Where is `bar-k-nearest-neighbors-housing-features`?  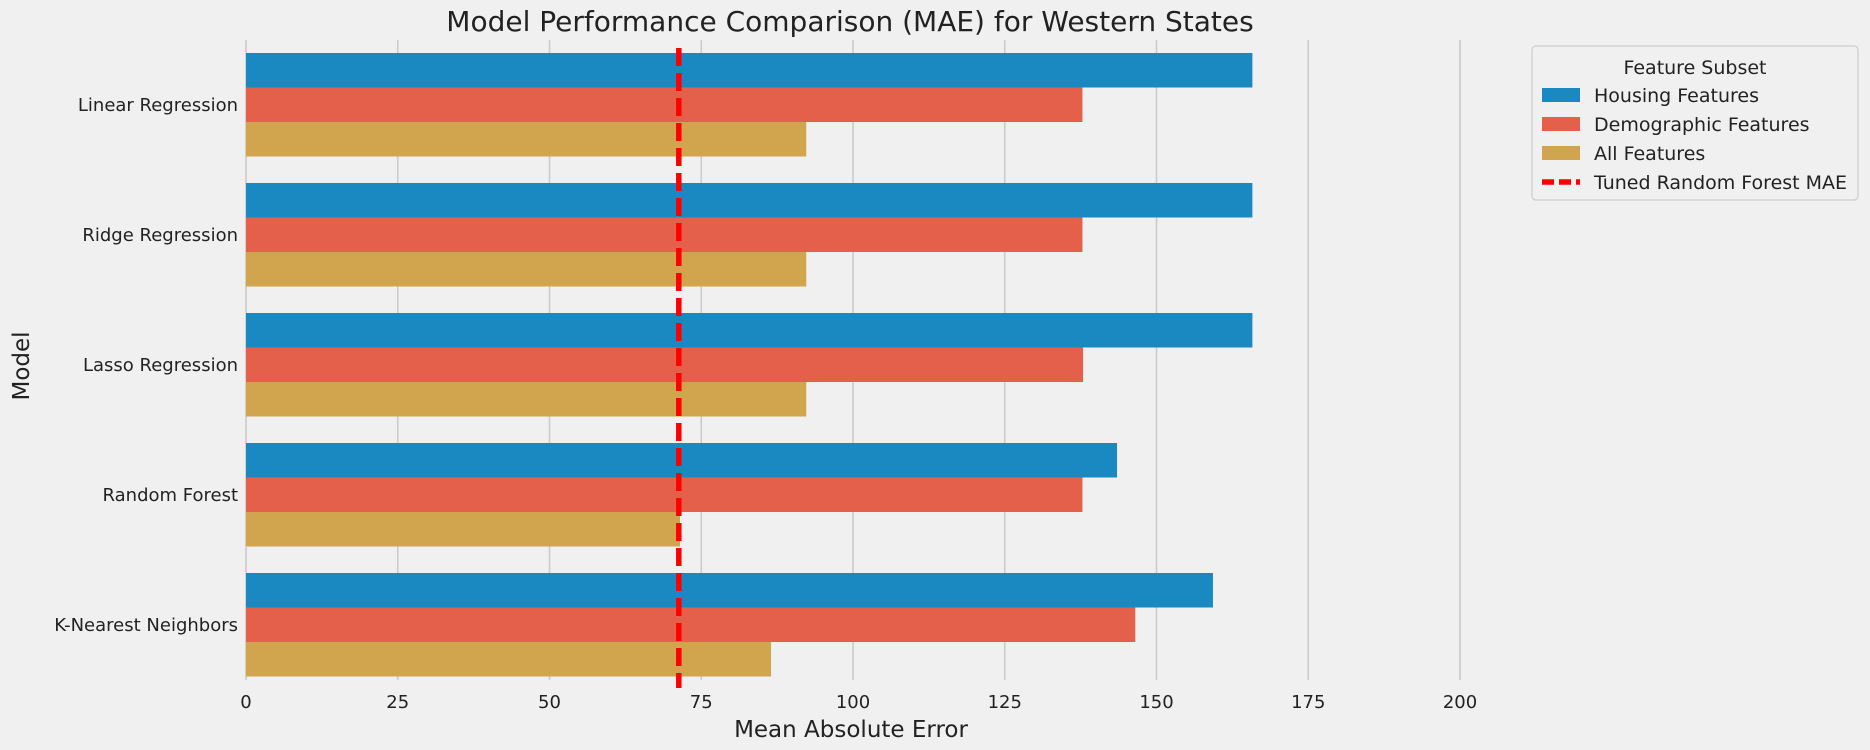
bar-k-nearest-neighbors-housing-features is located at coordinates (729, 590).